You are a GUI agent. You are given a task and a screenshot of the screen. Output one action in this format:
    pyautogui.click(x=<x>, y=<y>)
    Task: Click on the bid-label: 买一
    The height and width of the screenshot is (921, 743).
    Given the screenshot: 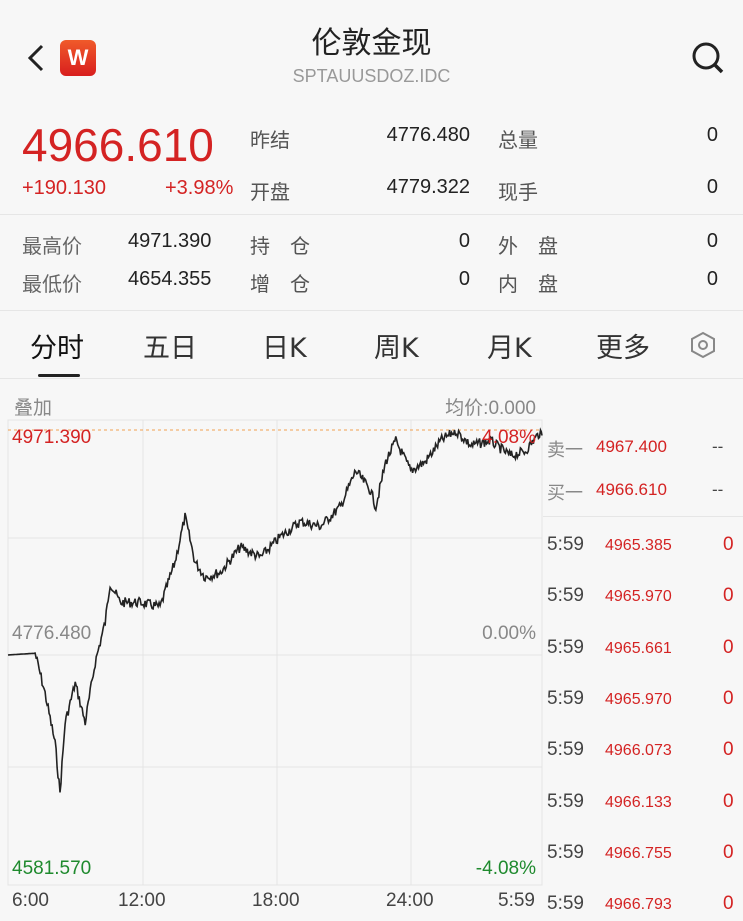 What is the action you would take?
    pyautogui.click(x=565, y=493)
    